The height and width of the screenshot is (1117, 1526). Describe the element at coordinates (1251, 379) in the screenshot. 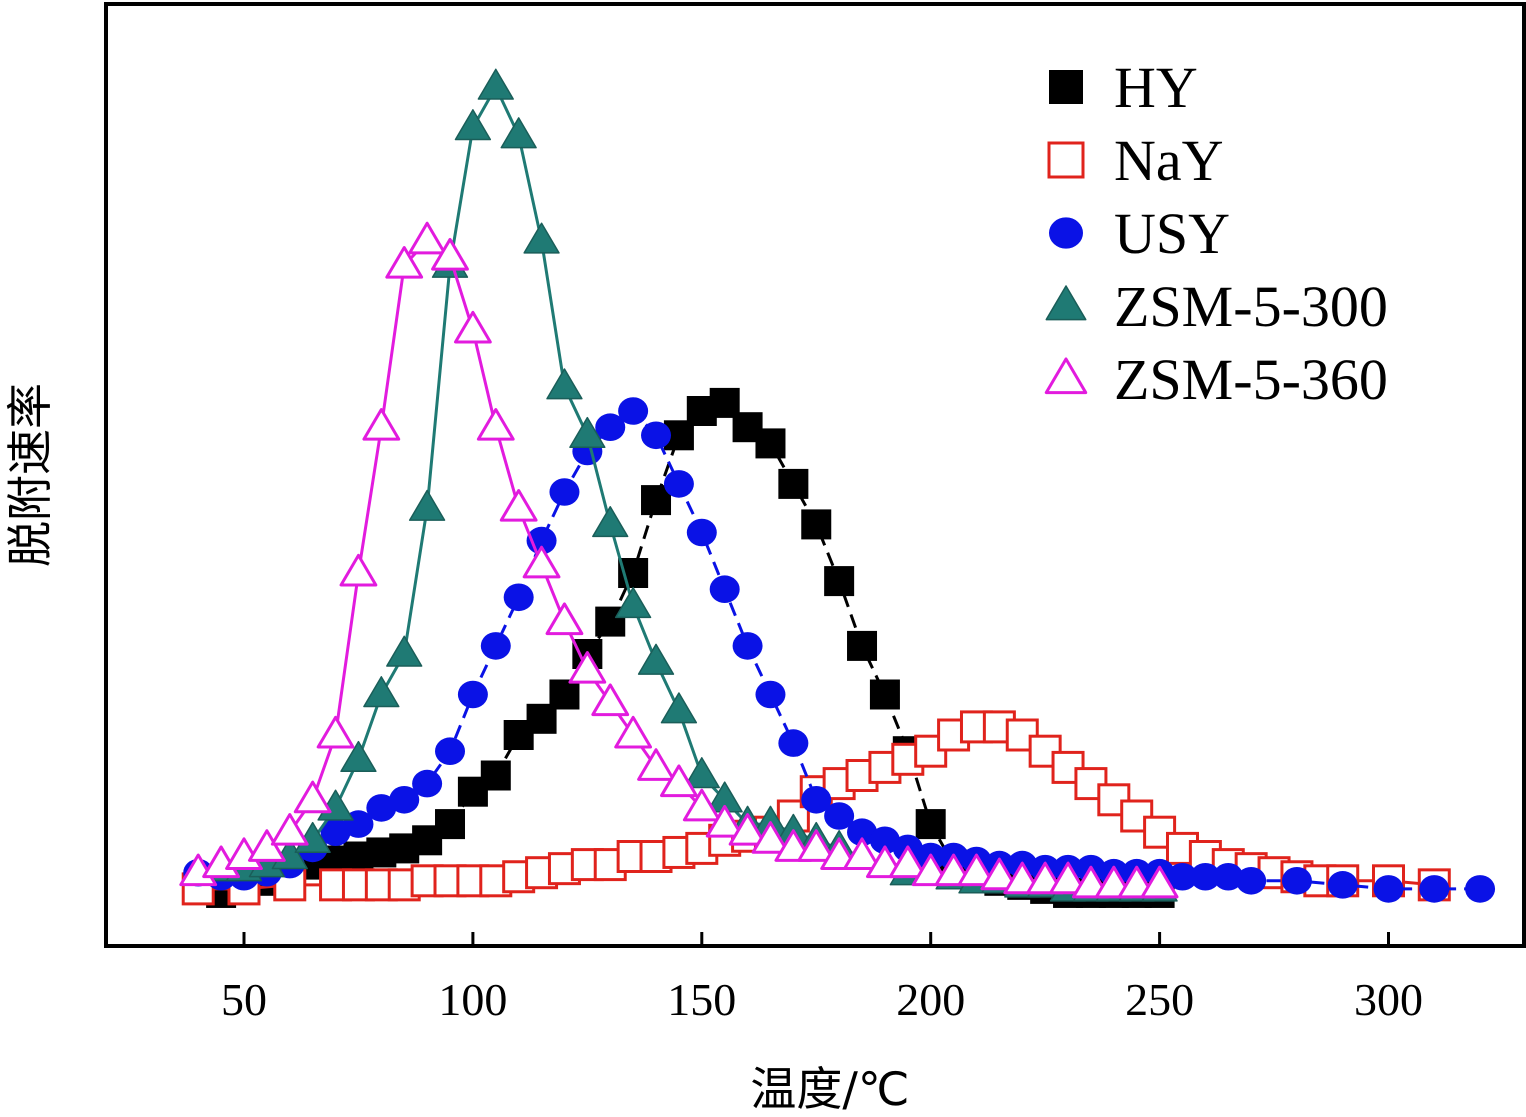

I see `legend-label: ZSM-5-360` at that location.